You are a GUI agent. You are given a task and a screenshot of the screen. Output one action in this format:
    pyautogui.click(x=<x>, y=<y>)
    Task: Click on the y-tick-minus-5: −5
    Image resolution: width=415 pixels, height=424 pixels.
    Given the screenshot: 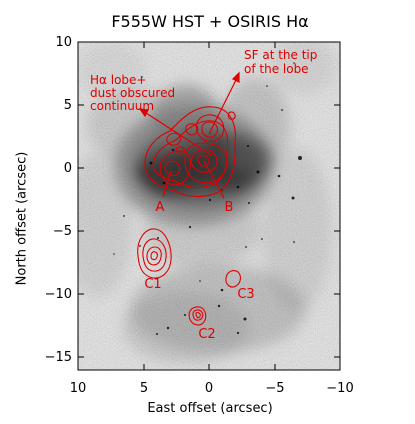 What is the action you would take?
    pyautogui.click(x=62, y=231)
    